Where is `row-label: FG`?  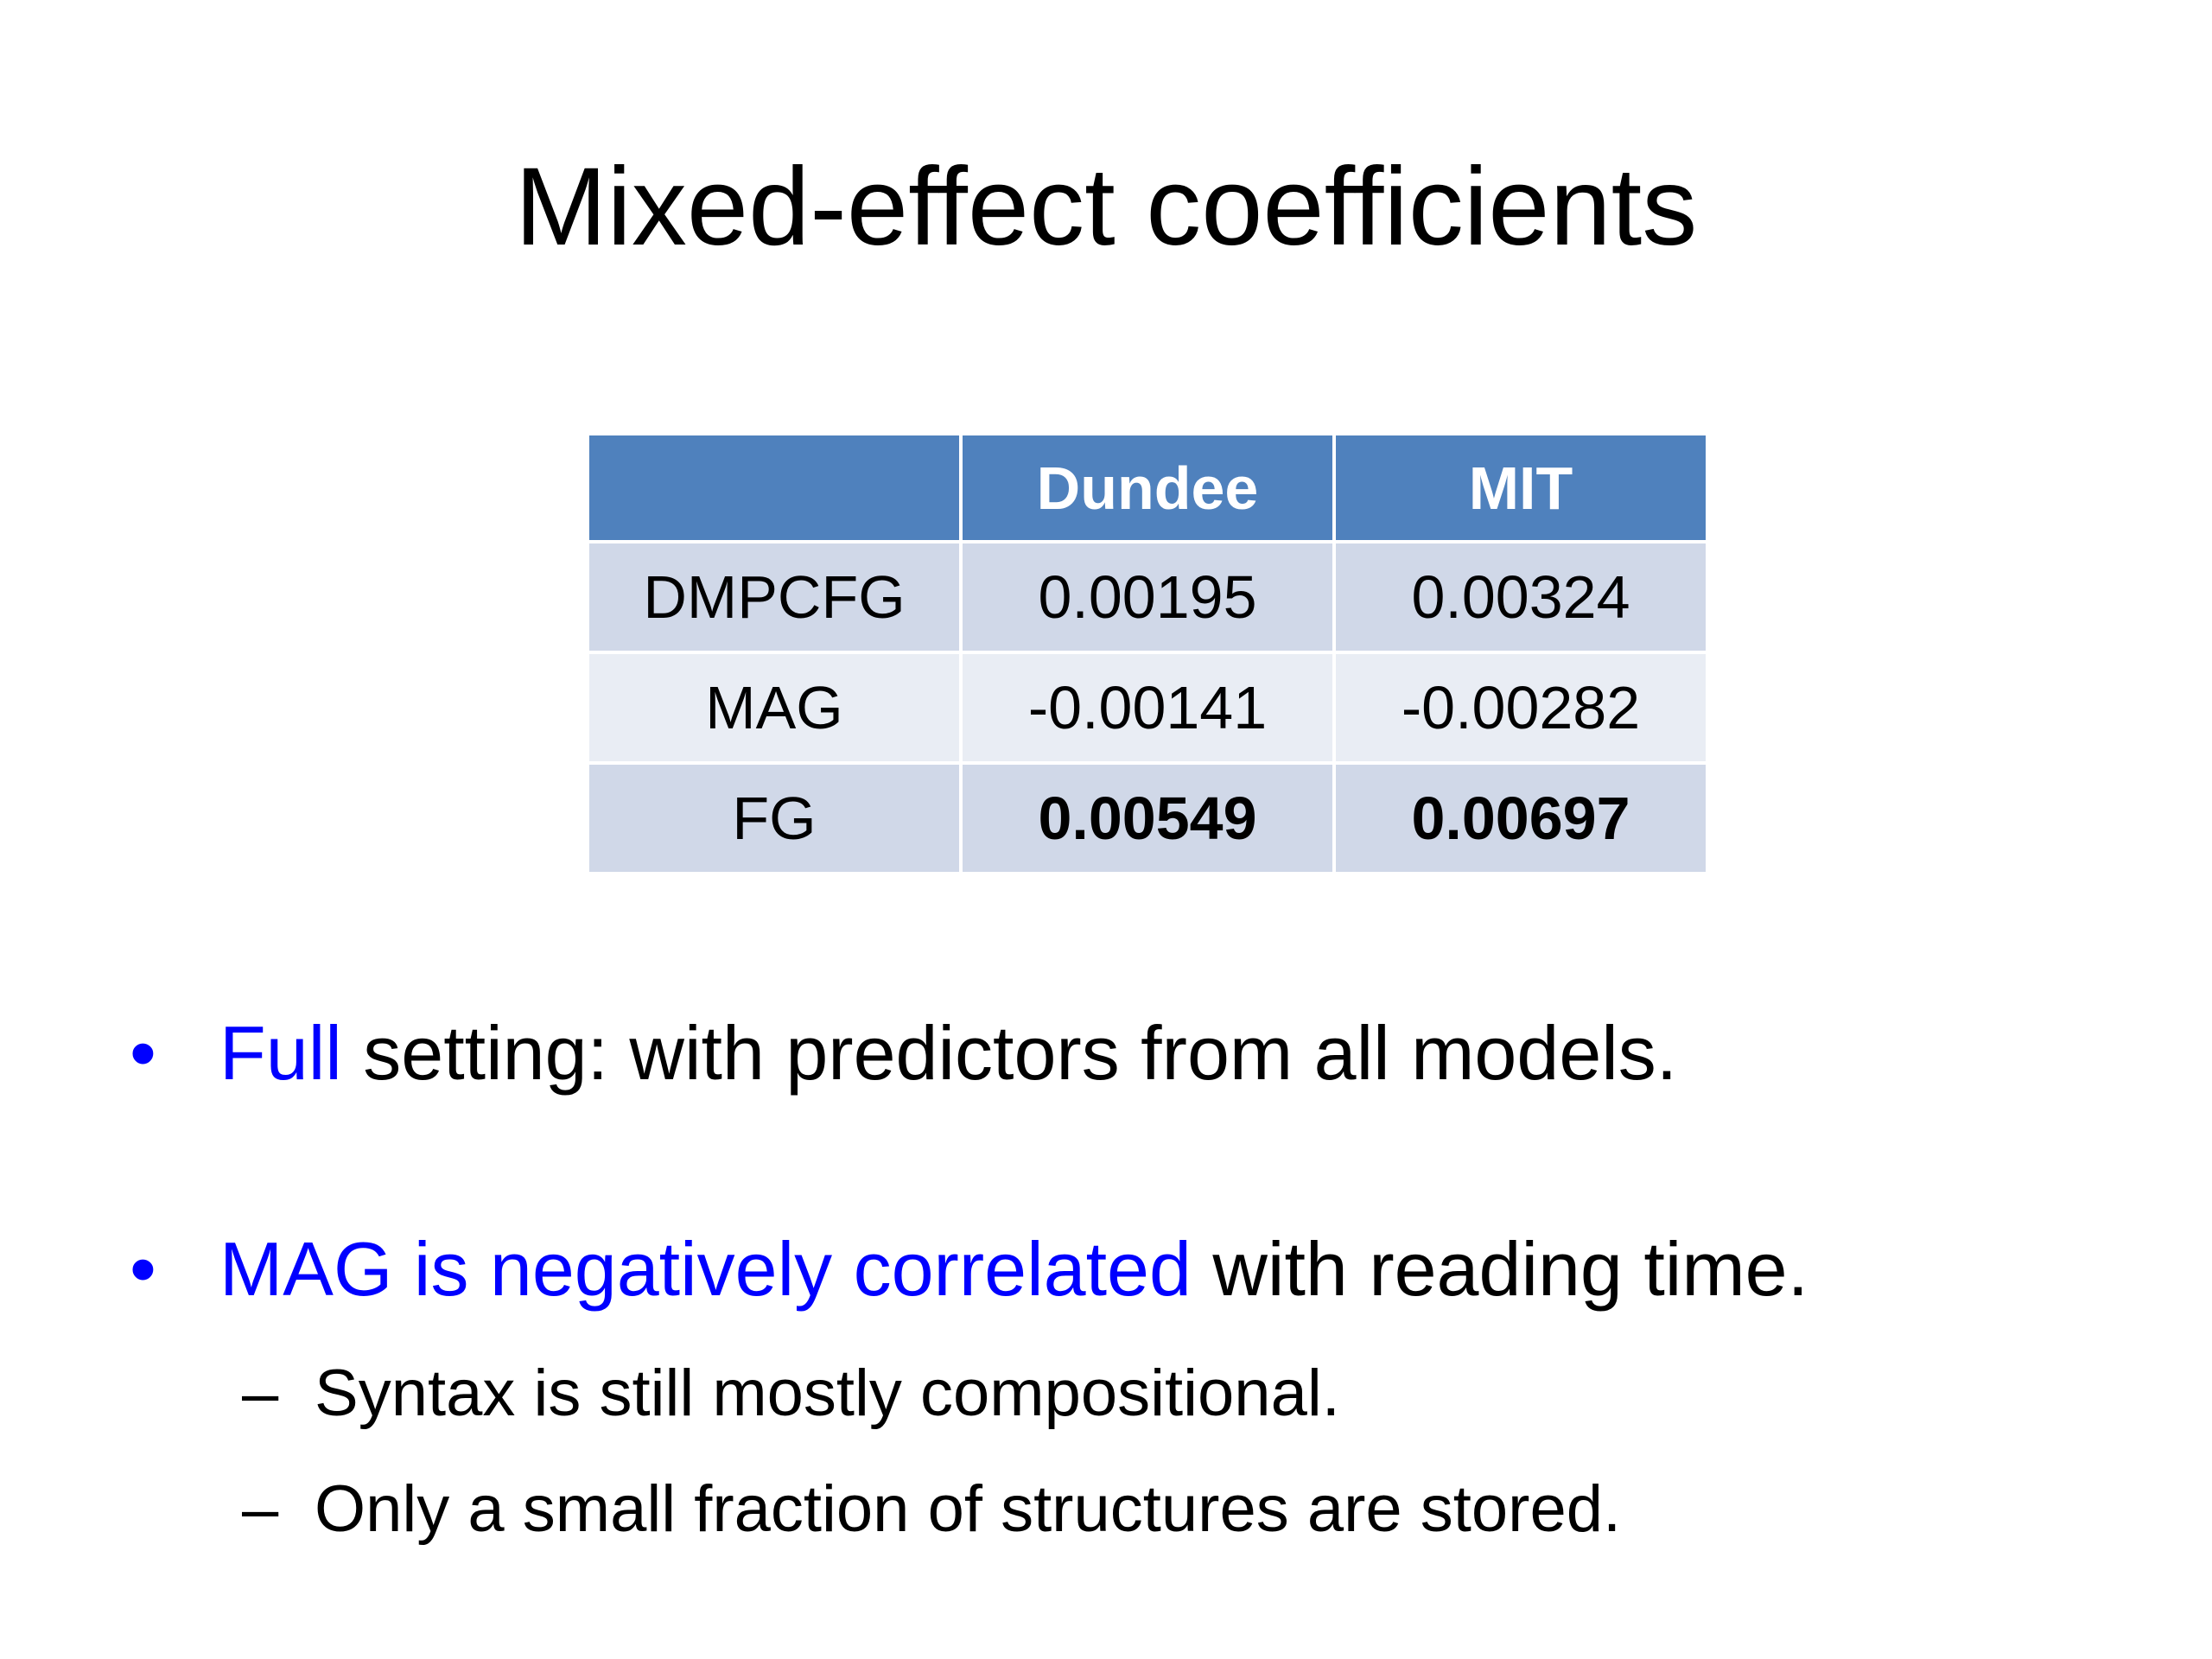 row-label: FG is located at coordinates (774, 818).